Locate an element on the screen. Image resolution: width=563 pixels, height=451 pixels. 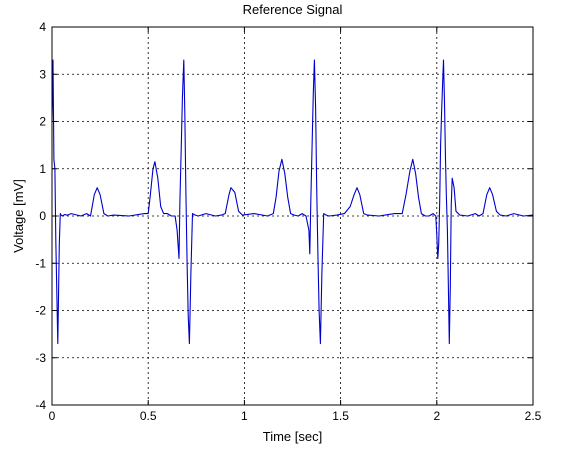
chart-title: Reference Signal is located at coordinates (293, 9).